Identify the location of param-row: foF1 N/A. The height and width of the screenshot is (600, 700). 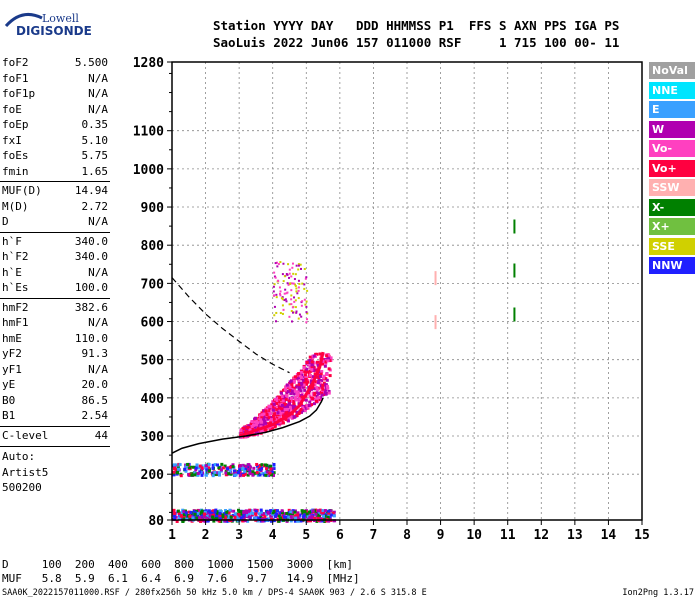
(55, 79).